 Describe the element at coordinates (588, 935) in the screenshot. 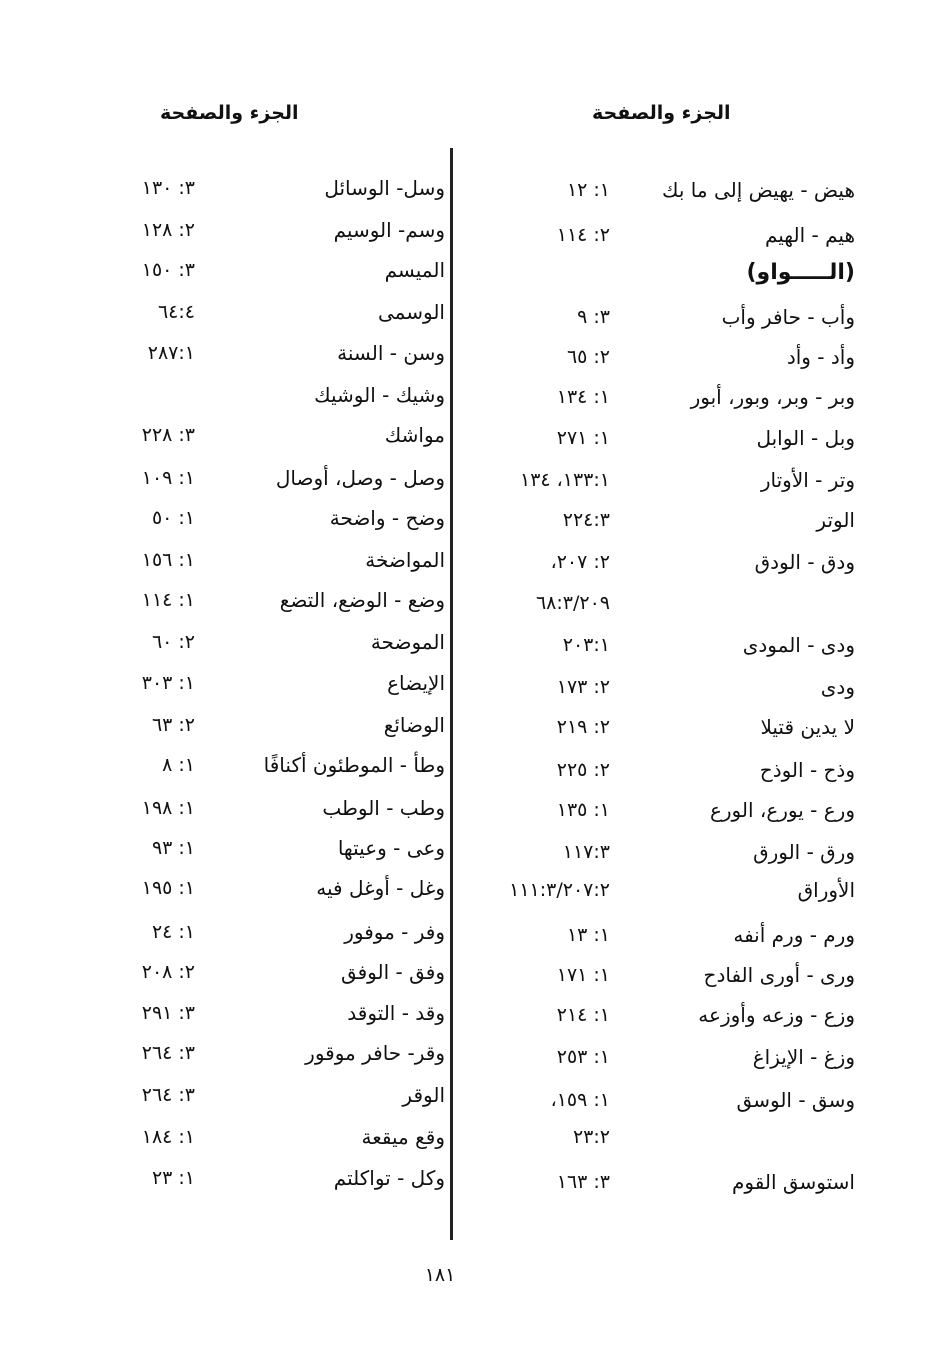

I see `right-page-reference: ١٣ :١` at that location.